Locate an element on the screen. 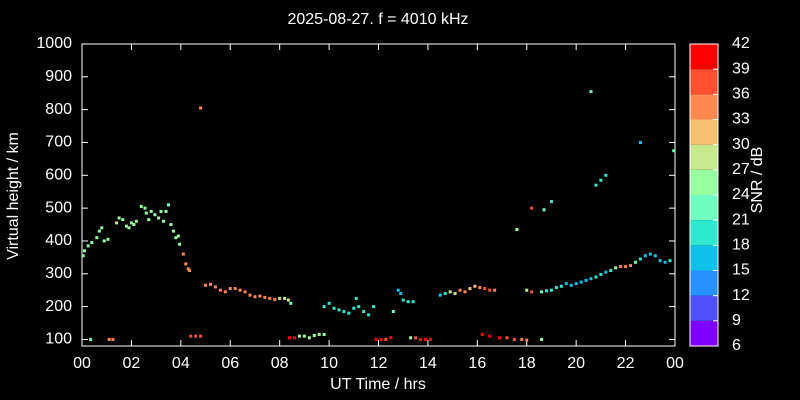 Image resolution: width=800 pixels, height=400 pixels. y-tick-label: 200 is located at coordinates (58, 306).